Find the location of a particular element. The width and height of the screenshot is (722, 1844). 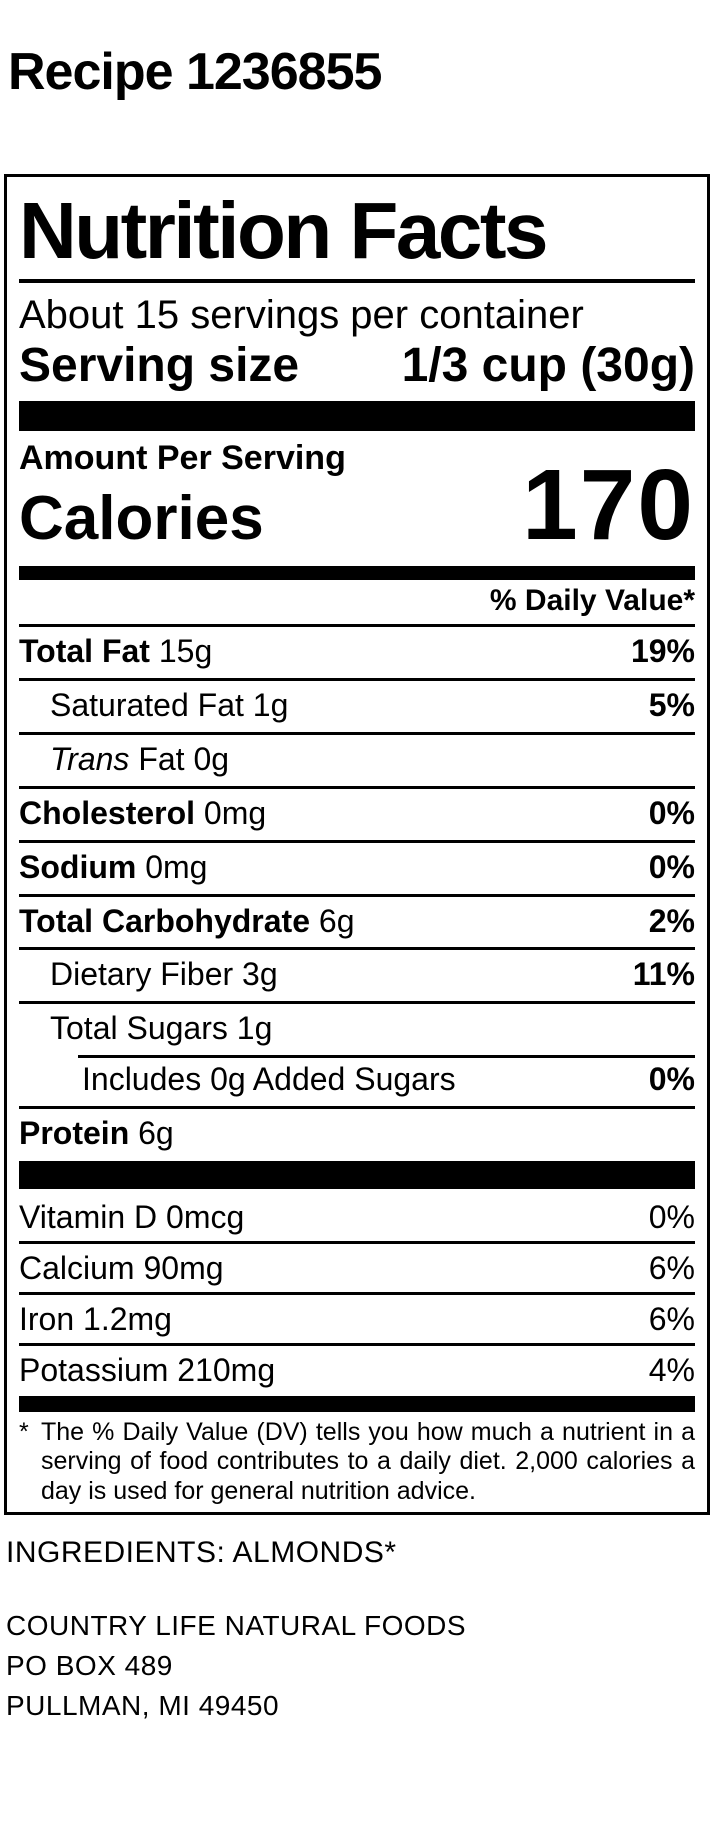

nutrient-row-total-sugars: Total Sugars 1g is located at coordinates (357, 1028).